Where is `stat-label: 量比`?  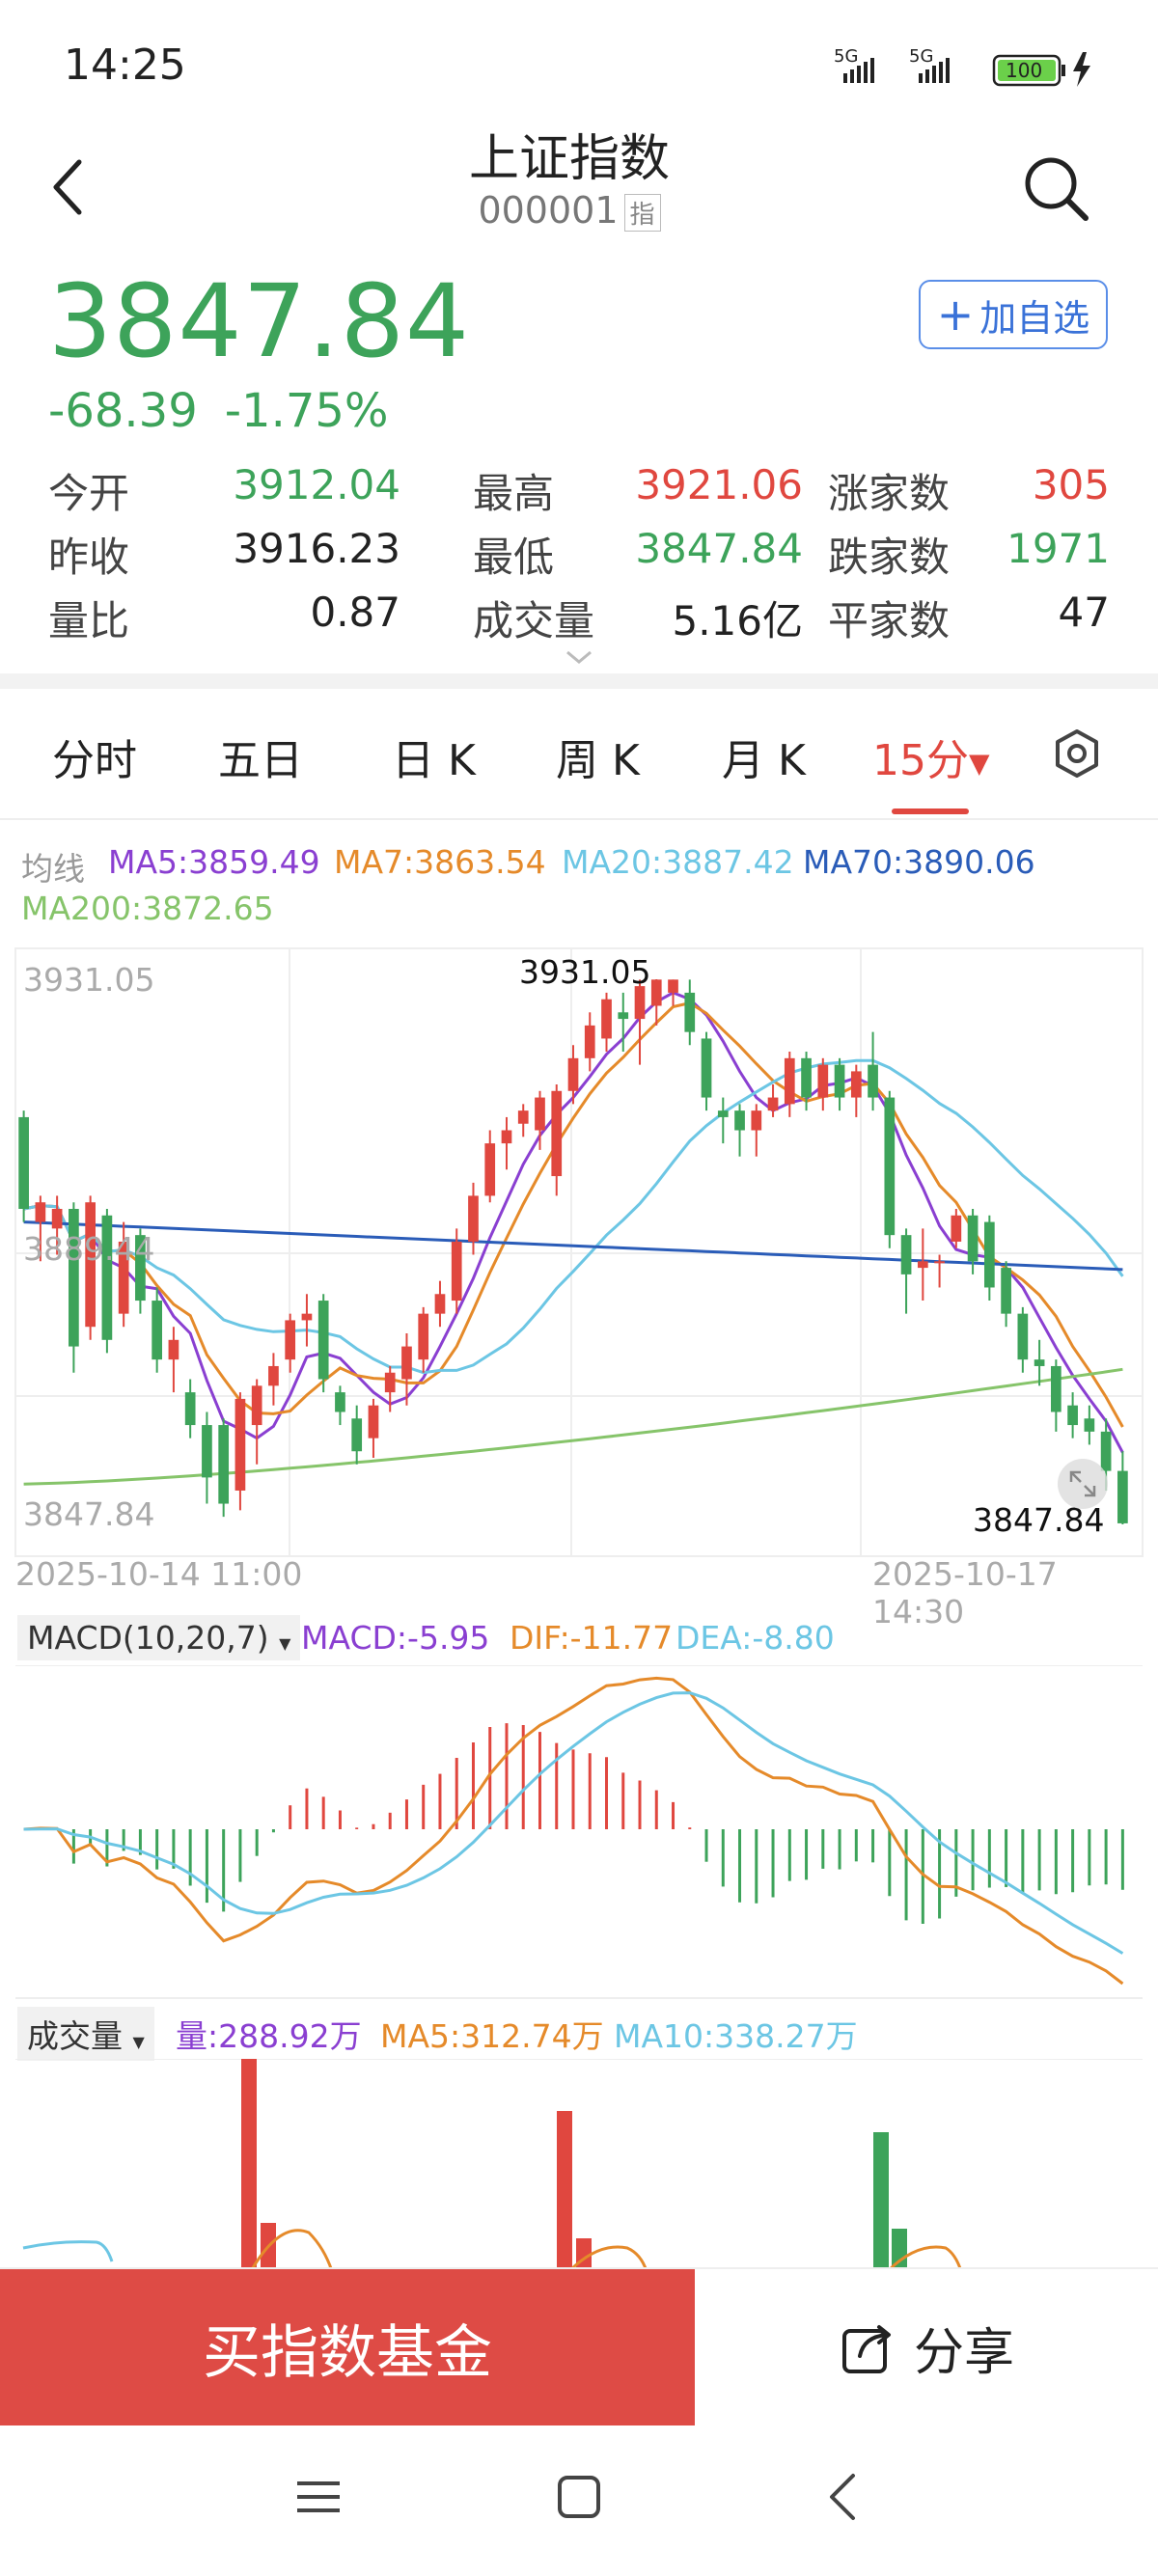
stat-label: 量比 is located at coordinates (89, 620).